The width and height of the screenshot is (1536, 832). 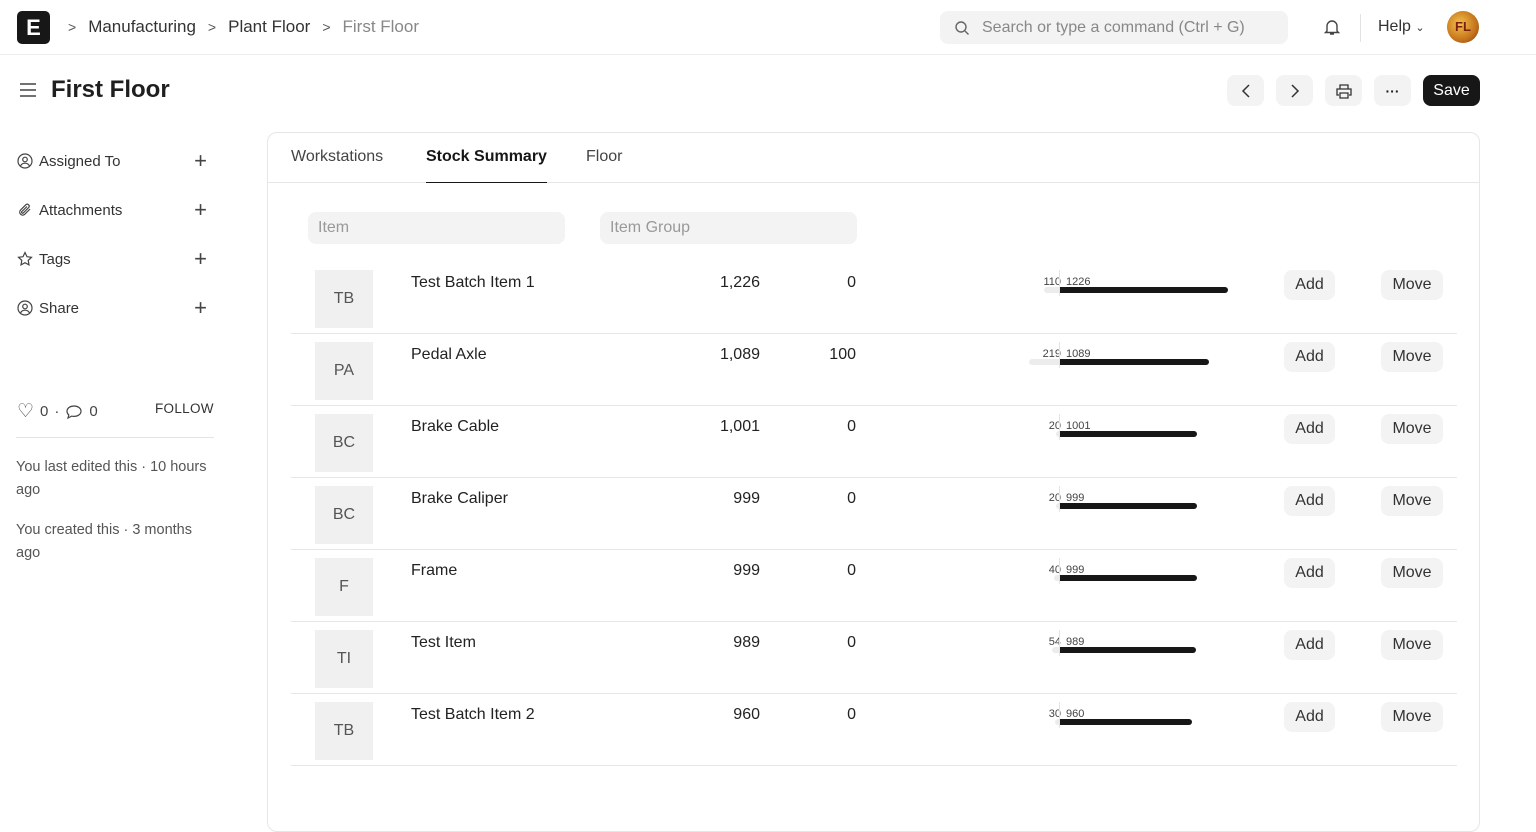 What do you see at coordinates (473, 714) in the screenshot?
I see `item-name: Test Batch Item 2` at bounding box center [473, 714].